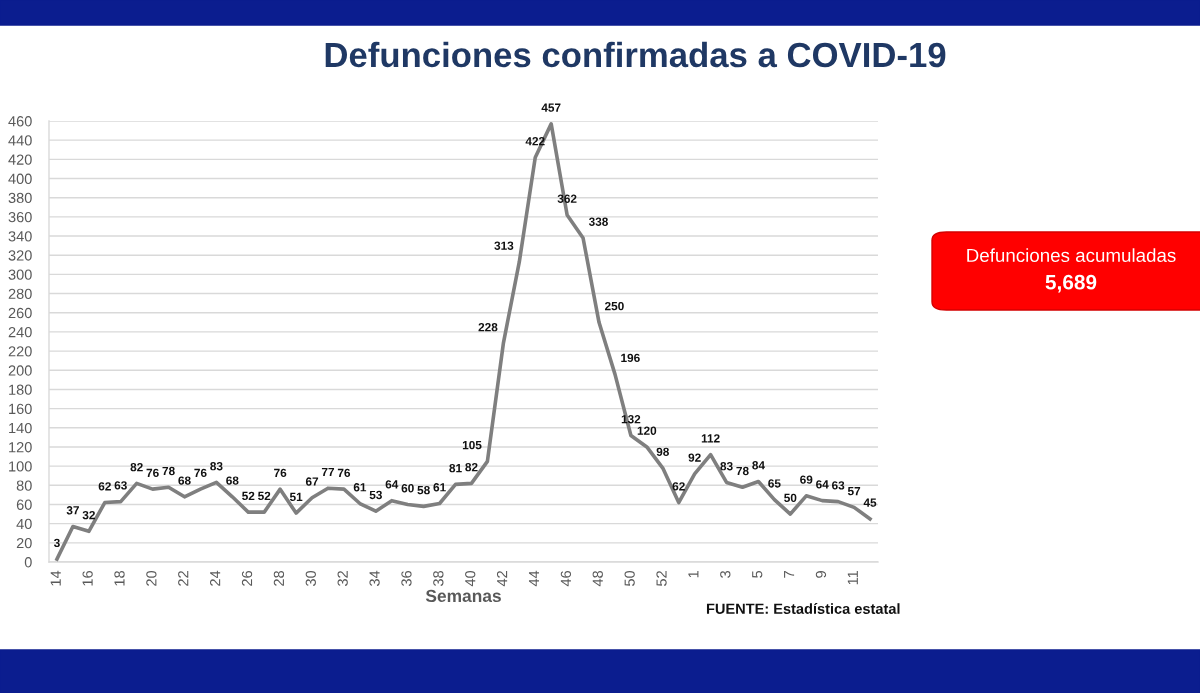 This screenshot has height=693, width=1200. Describe the element at coordinates (598, 221) in the screenshot. I see `data-label: 338` at that location.